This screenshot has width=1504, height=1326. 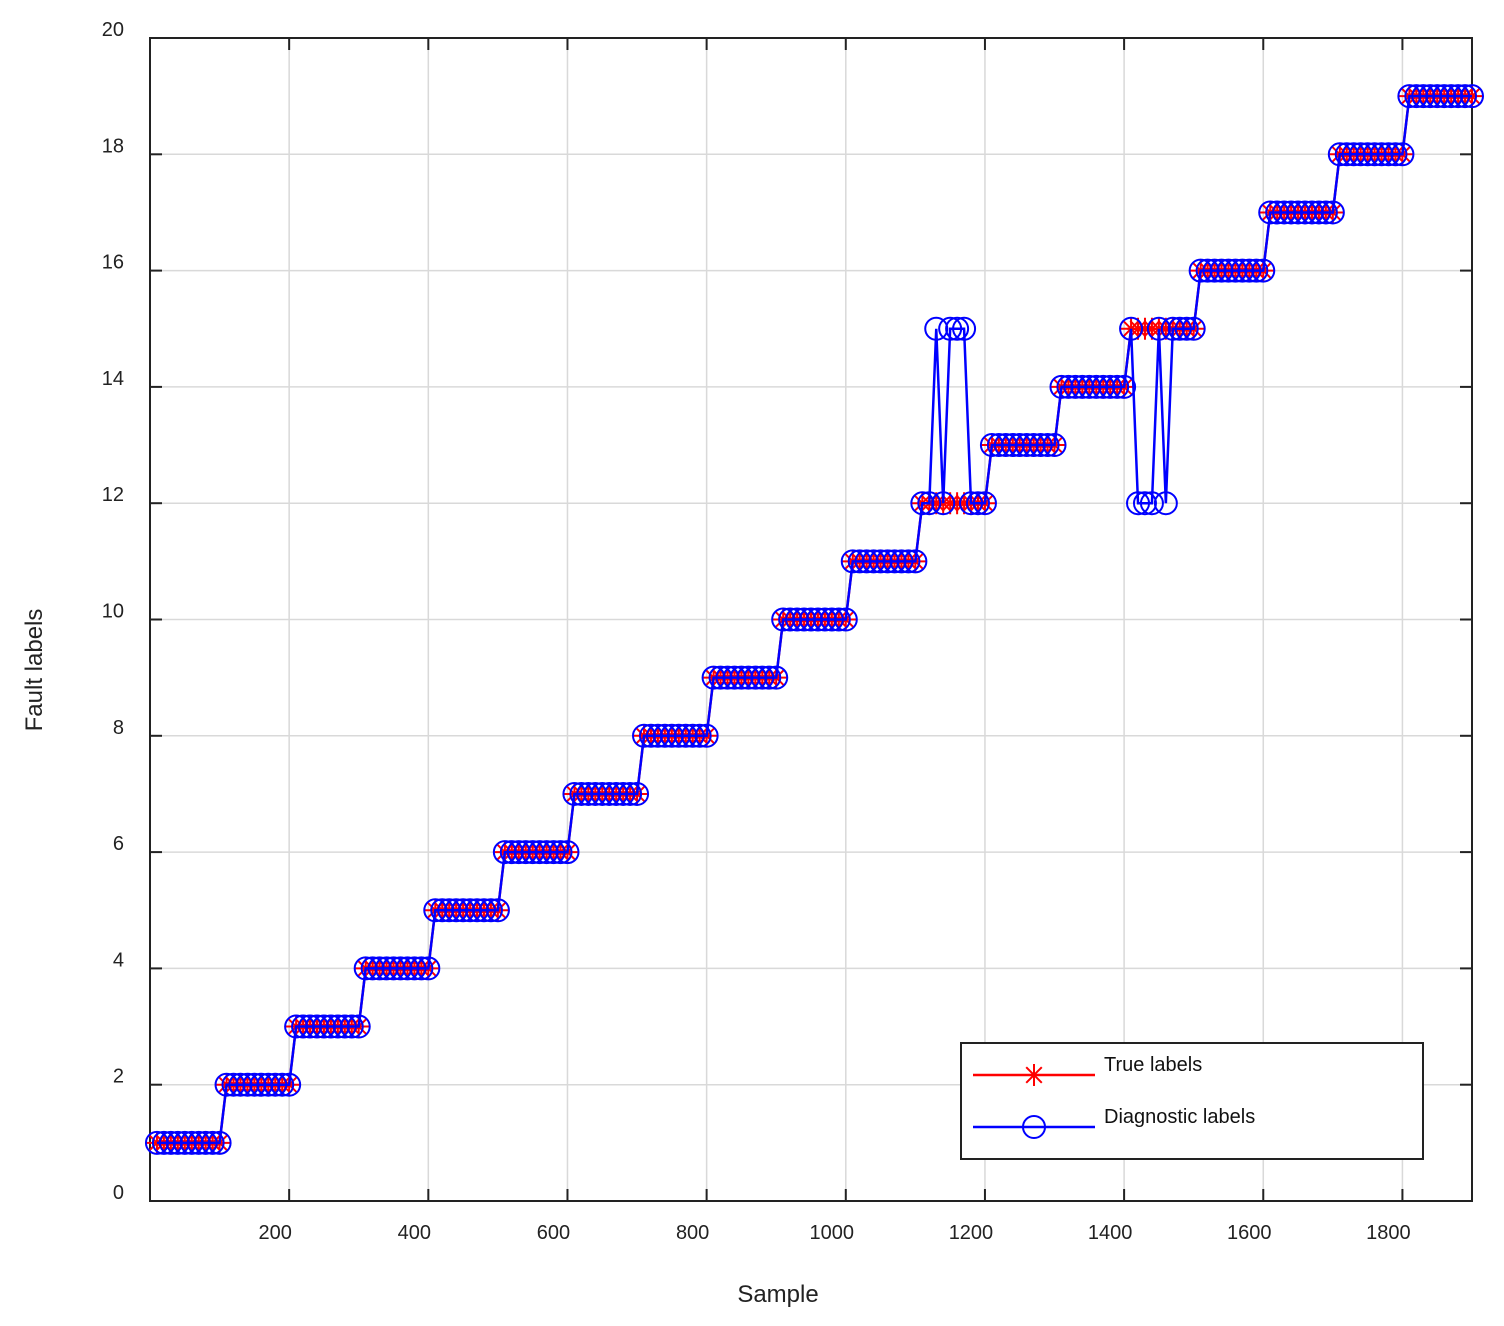 What do you see at coordinates (113, 146) in the screenshot?
I see `y-tick-label: 18` at bounding box center [113, 146].